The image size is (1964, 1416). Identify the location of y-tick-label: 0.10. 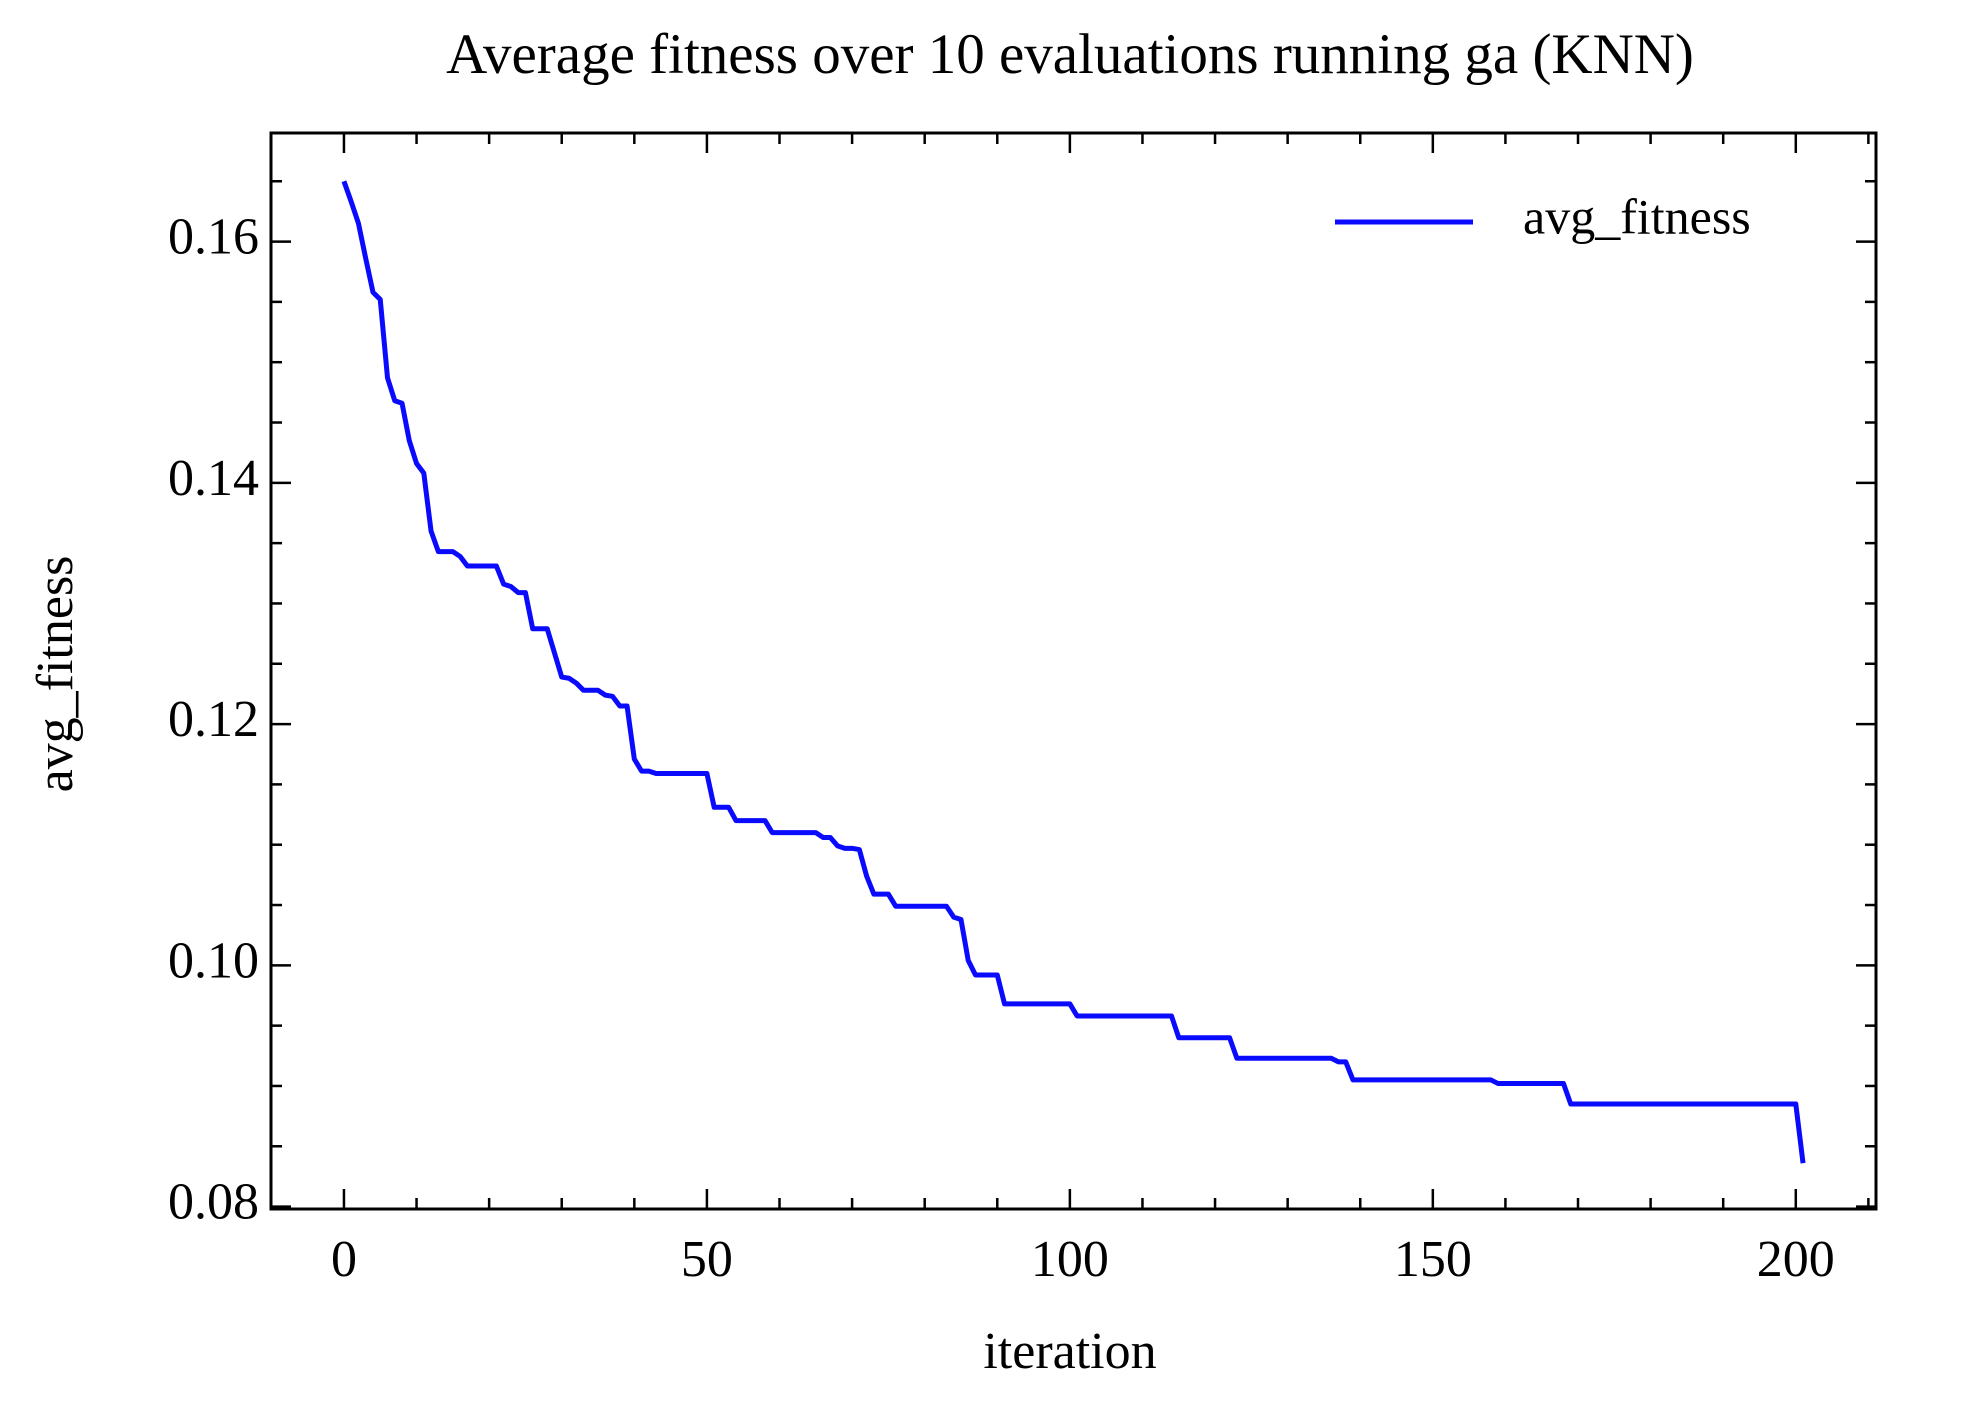
(213, 960).